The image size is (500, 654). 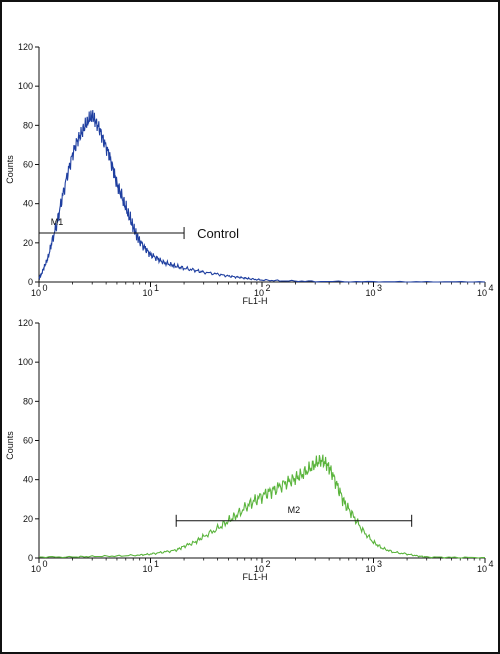 What do you see at coordinates (262, 506) in the screenshot?
I see `histogram-series-line` at bounding box center [262, 506].